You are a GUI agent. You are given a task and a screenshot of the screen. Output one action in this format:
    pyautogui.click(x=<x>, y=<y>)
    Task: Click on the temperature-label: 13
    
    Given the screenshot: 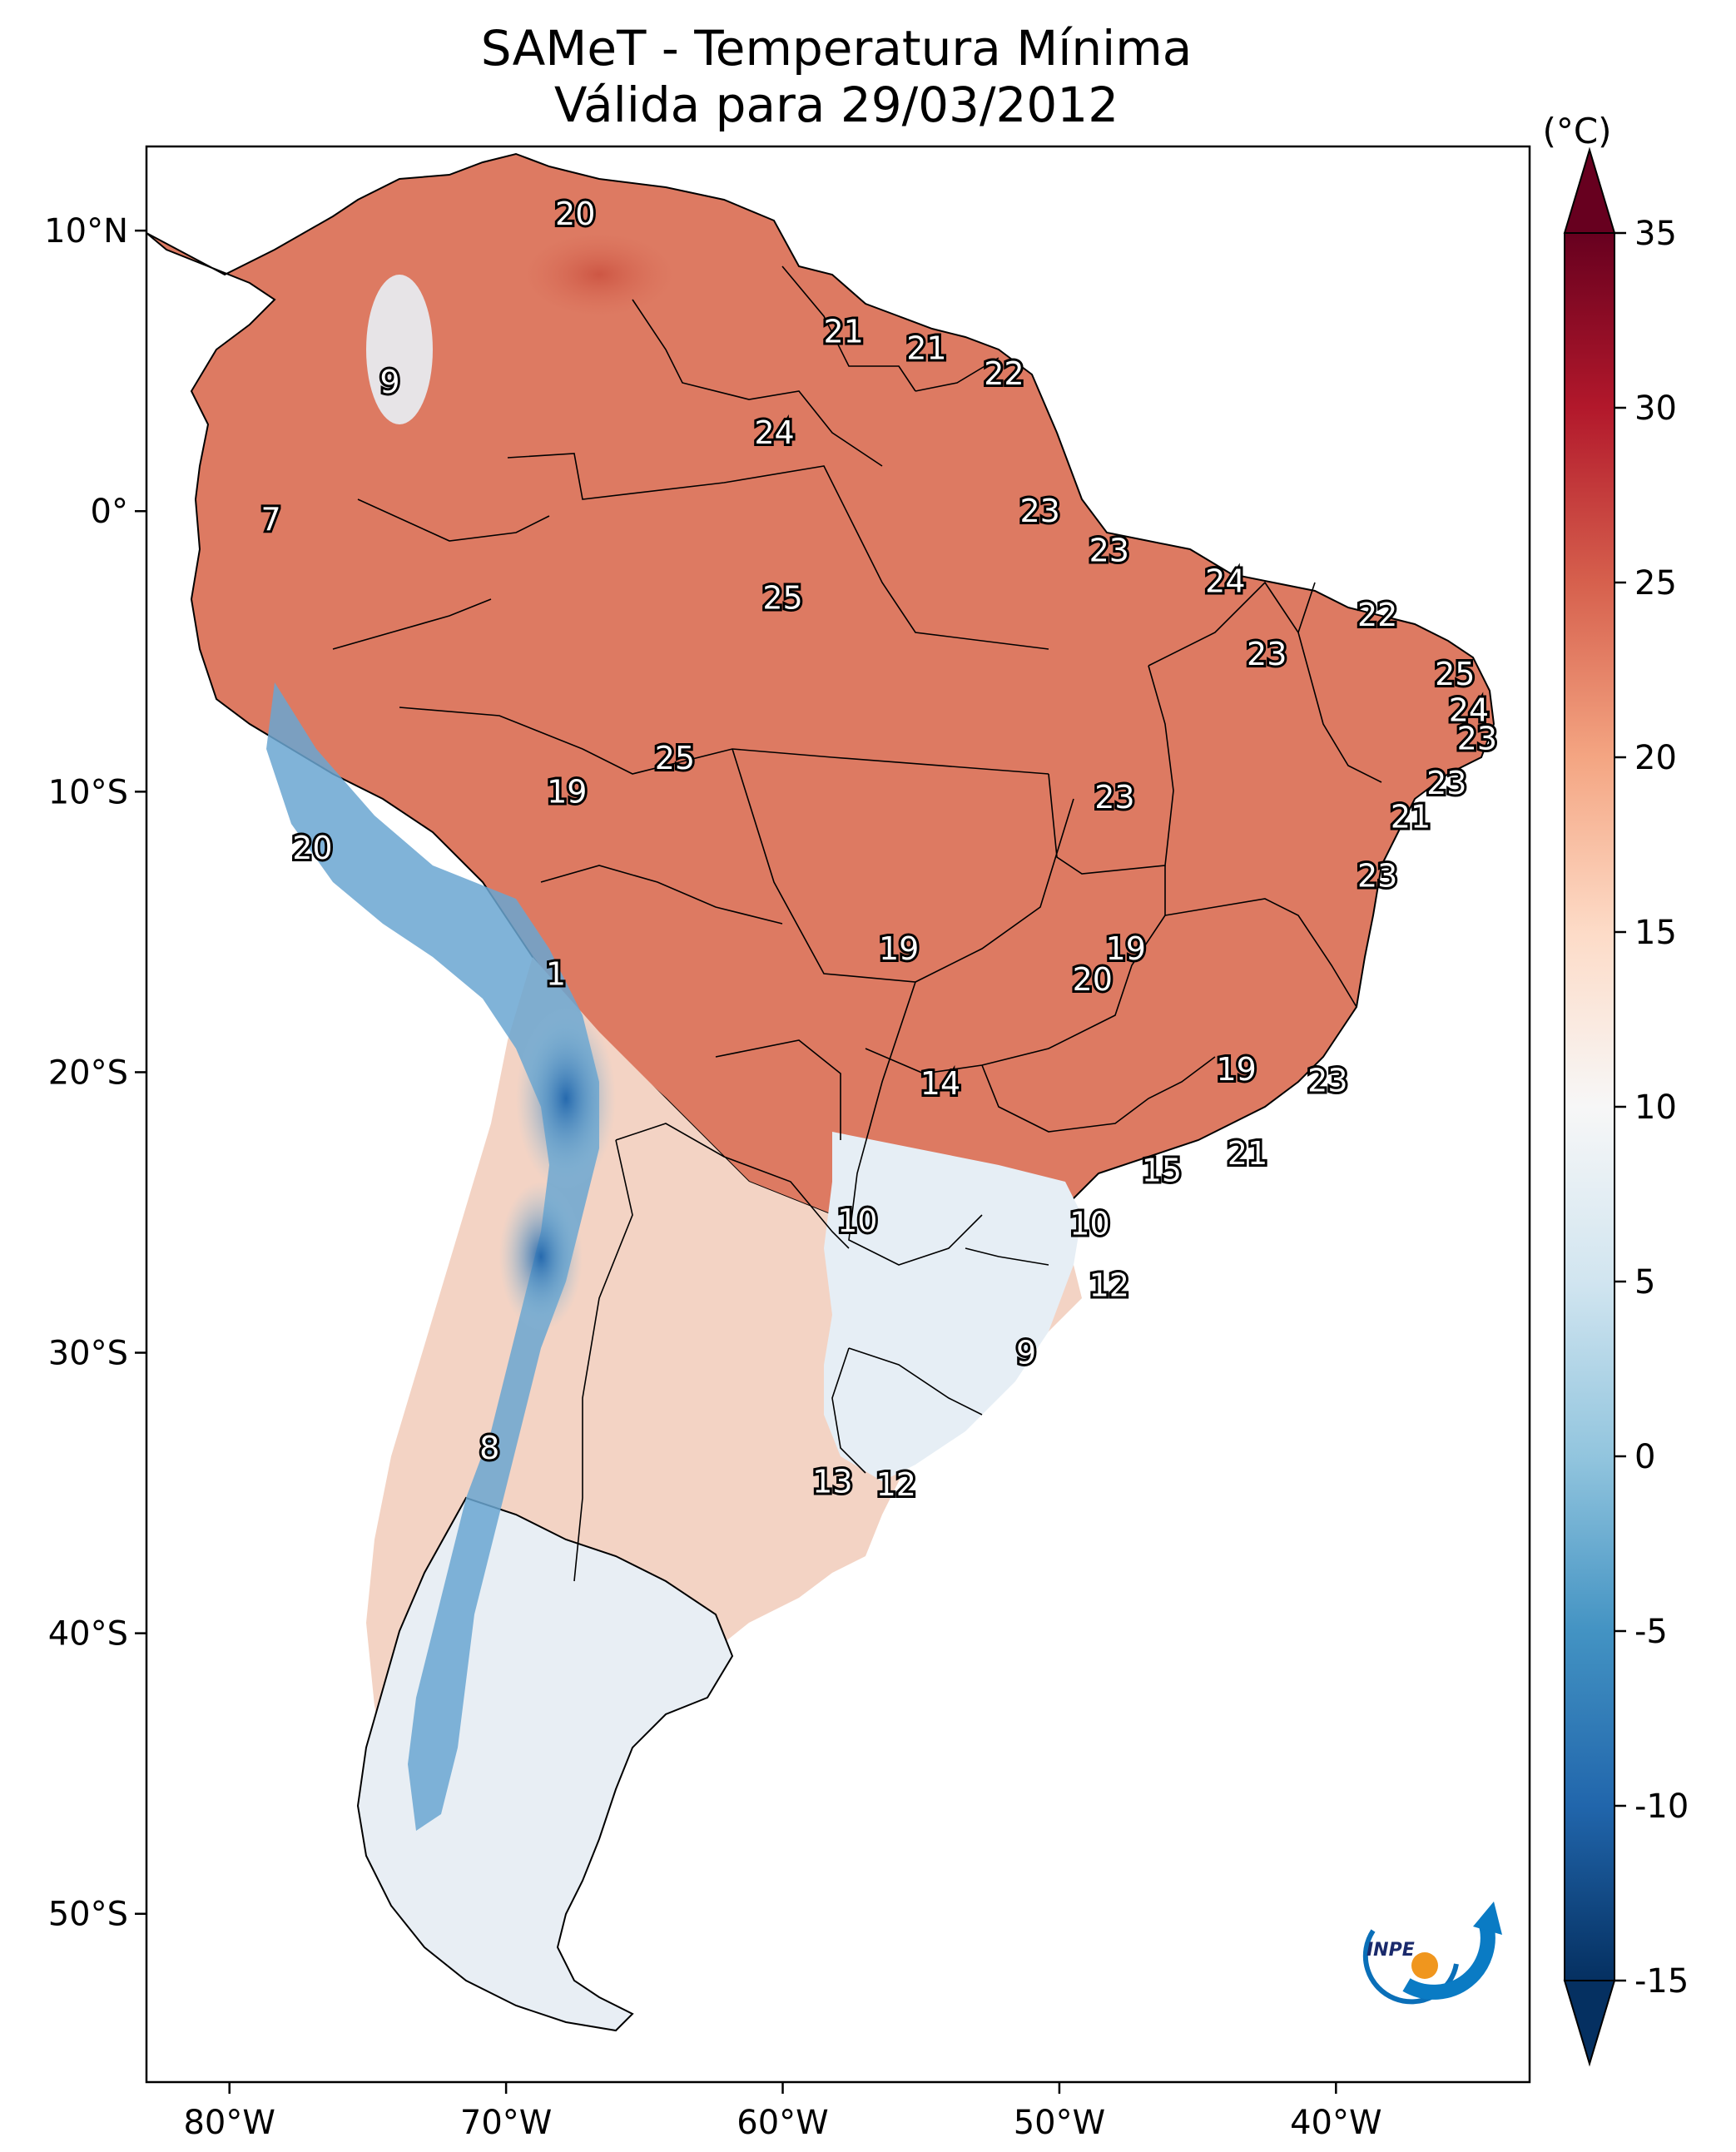 What is the action you would take?
    pyautogui.click(x=832, y=1482)
    